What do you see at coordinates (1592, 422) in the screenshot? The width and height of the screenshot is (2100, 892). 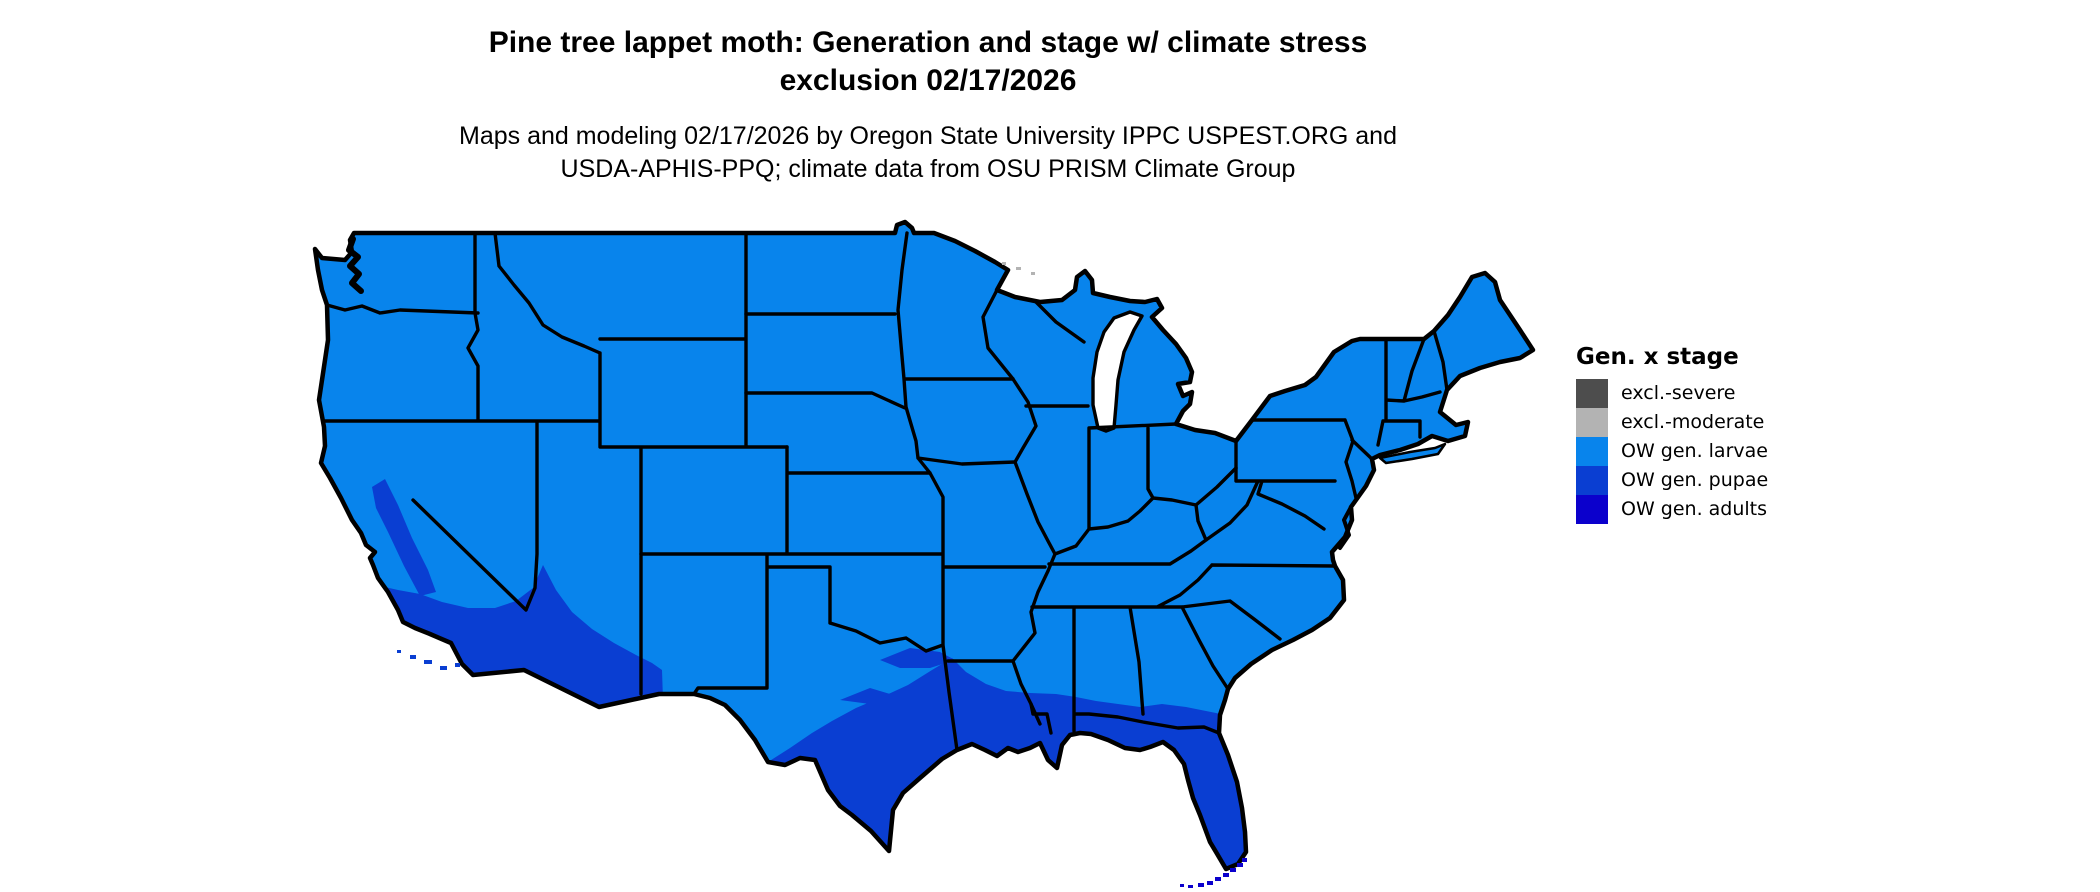 I see `legend-swatch-excl-moderate` at bounding box center [1592, 422].